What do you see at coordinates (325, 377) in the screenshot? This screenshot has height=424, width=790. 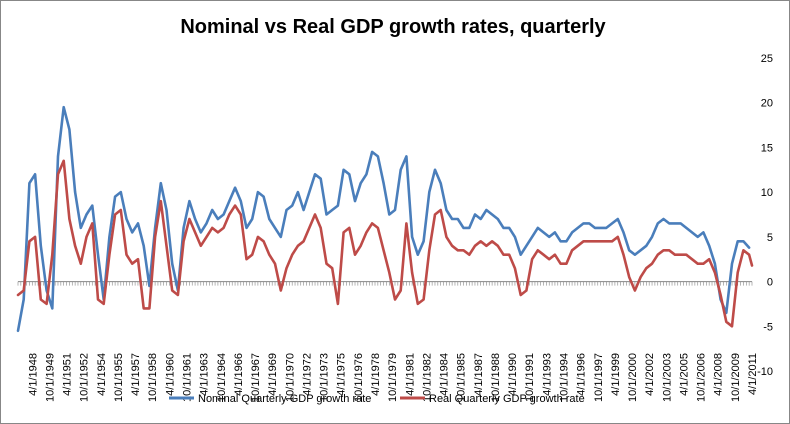 I see `x-tick-label: 10/1/1973` at bounding box center [325, 377].